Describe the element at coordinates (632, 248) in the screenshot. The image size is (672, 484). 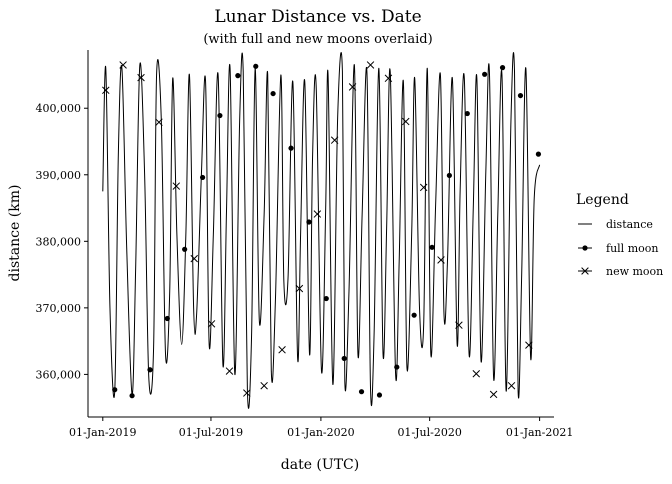
I see `legend-label: full moon` at that location.